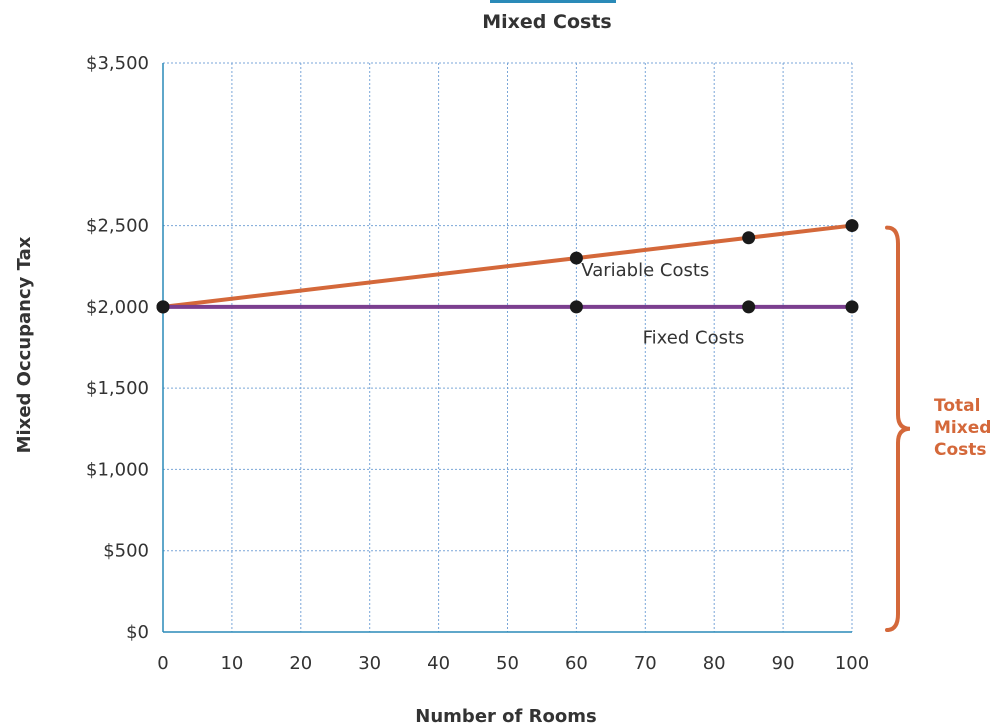  What do you see at coordinates (24, 344) in the screenshot?
I see `y-axis-label: Mixed Occupancy Tax` at bounding box center [24, 344].